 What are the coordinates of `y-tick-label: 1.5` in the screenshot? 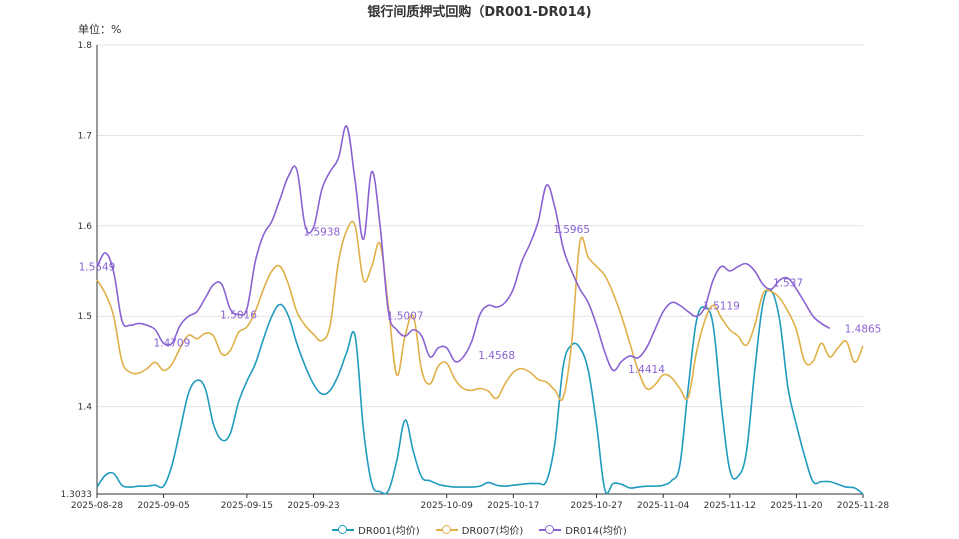 It's located at (85, 317).